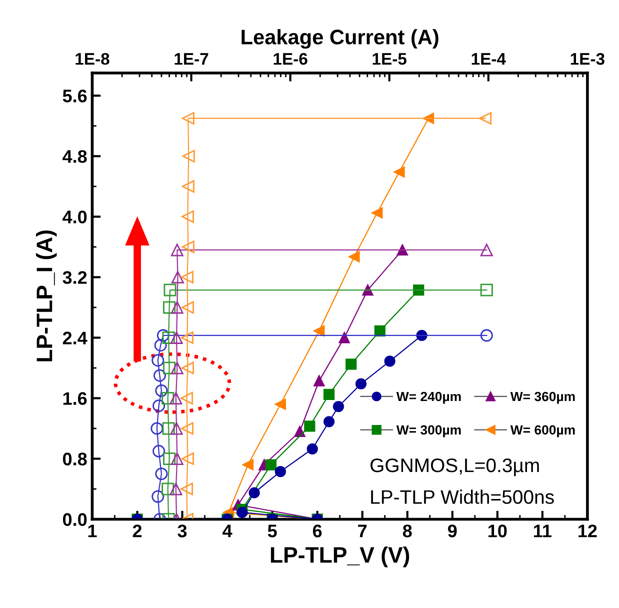 The height and width of the screenshot is (608, 619). I want to click on y-tick-label: 4.0, so click(74, 217).